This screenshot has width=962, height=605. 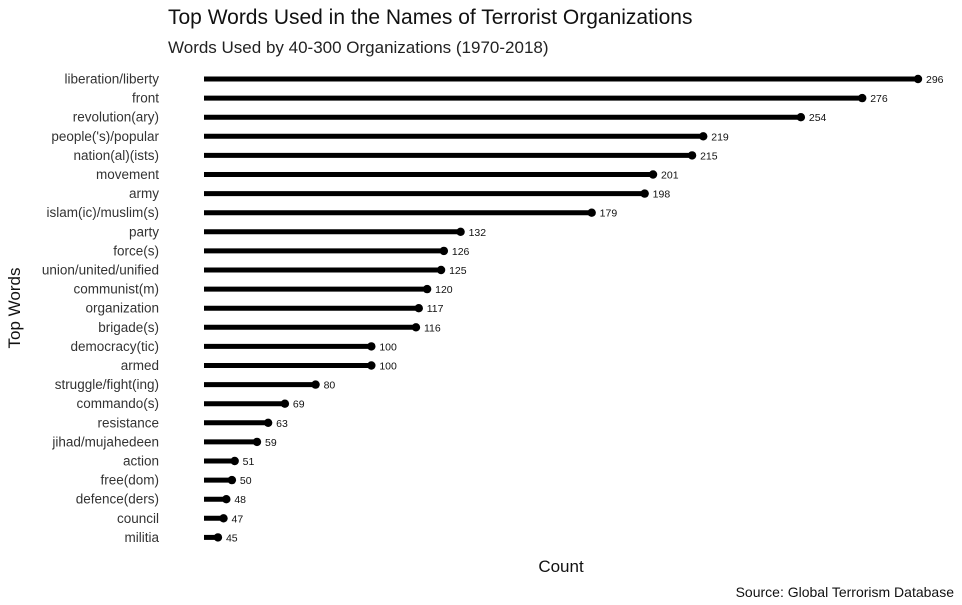 What do you see at coordinates (116, 117) in the screenshot?
I see `category-label: revolution(ary)` at bounding box center [116, 117].